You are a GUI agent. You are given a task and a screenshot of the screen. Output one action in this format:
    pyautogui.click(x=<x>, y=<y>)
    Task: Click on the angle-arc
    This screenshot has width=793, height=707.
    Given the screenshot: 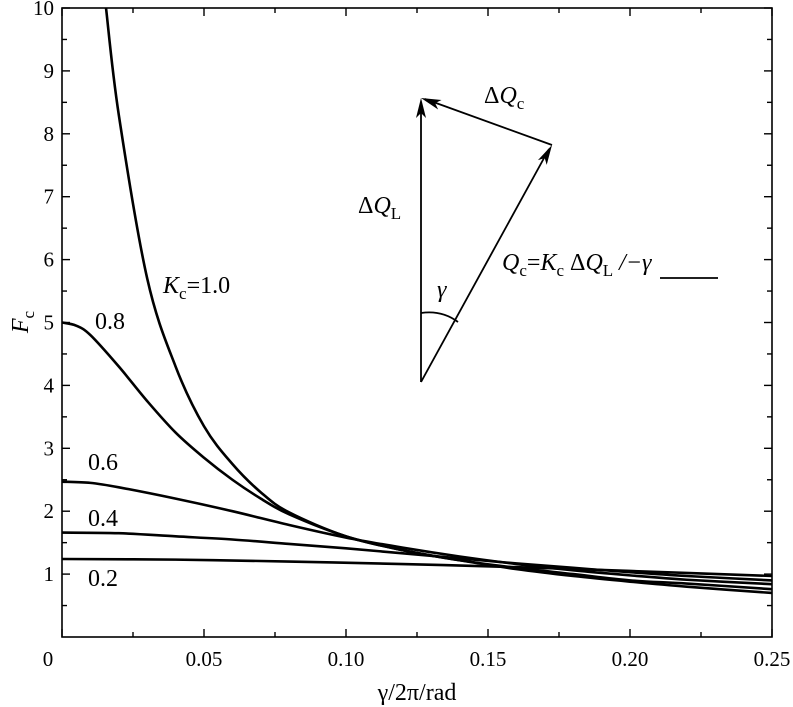 What is the action you would take?
    pyautogui.click(x=439, y=317)
    